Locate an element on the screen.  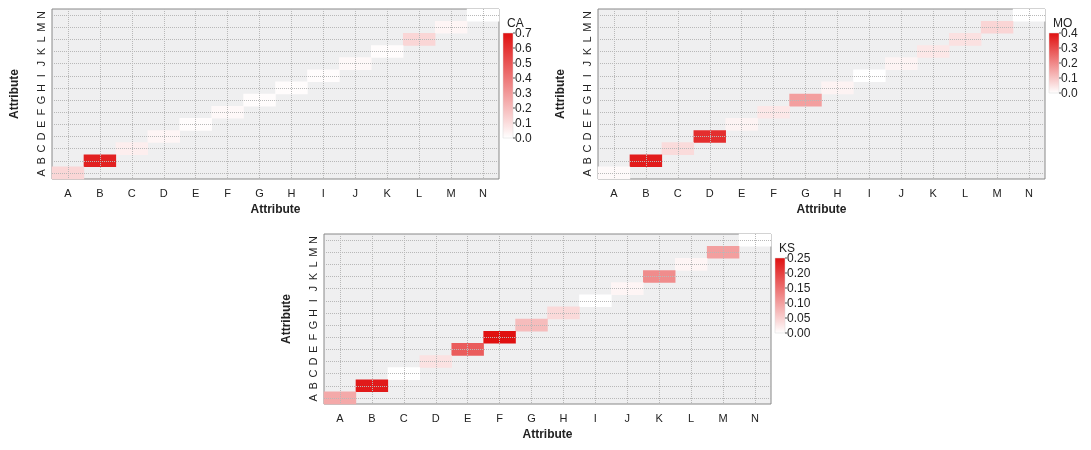
color-bar-label: 0.4 is located at coordinates (524, 78).